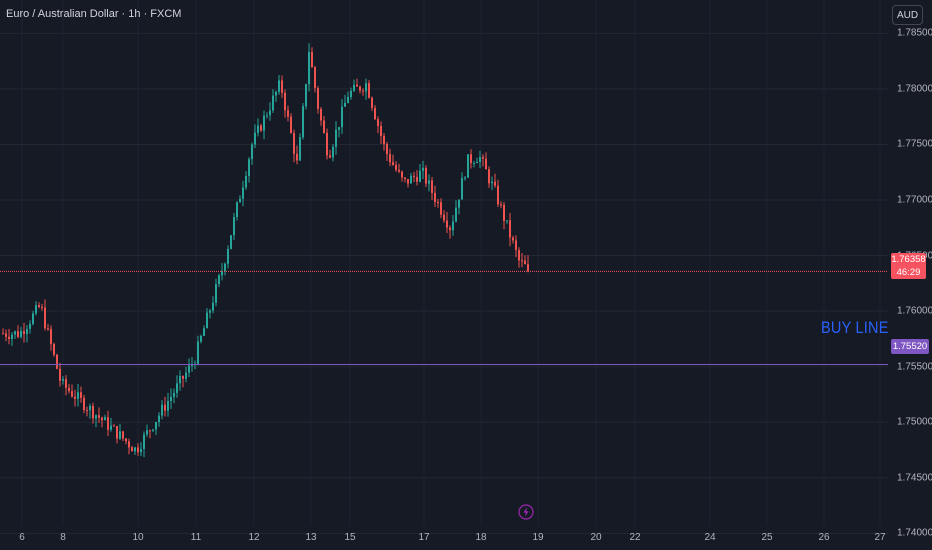  Describe the element at coordinates (196, 537) in the screenshot. I see `time-tick-label: 11` at that location.